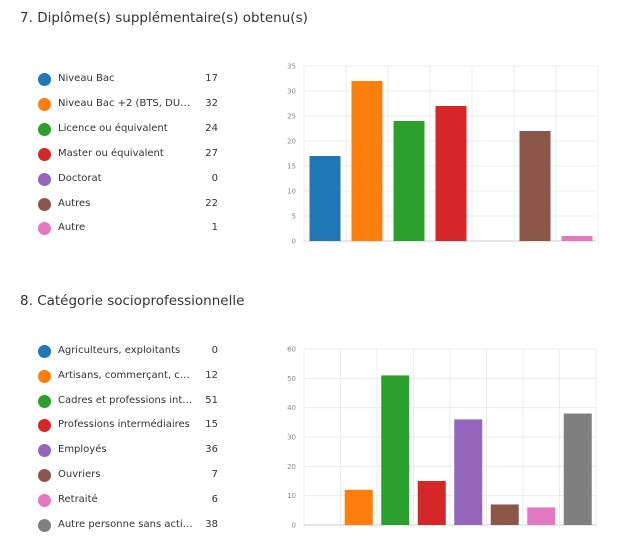 The width and height of the screenshot is (625, 555). What do you see at coordinates (138, 130) in the screenshot?
I see `legend-item: Licence ou équivalent 24` at bounding box center [138, 130].